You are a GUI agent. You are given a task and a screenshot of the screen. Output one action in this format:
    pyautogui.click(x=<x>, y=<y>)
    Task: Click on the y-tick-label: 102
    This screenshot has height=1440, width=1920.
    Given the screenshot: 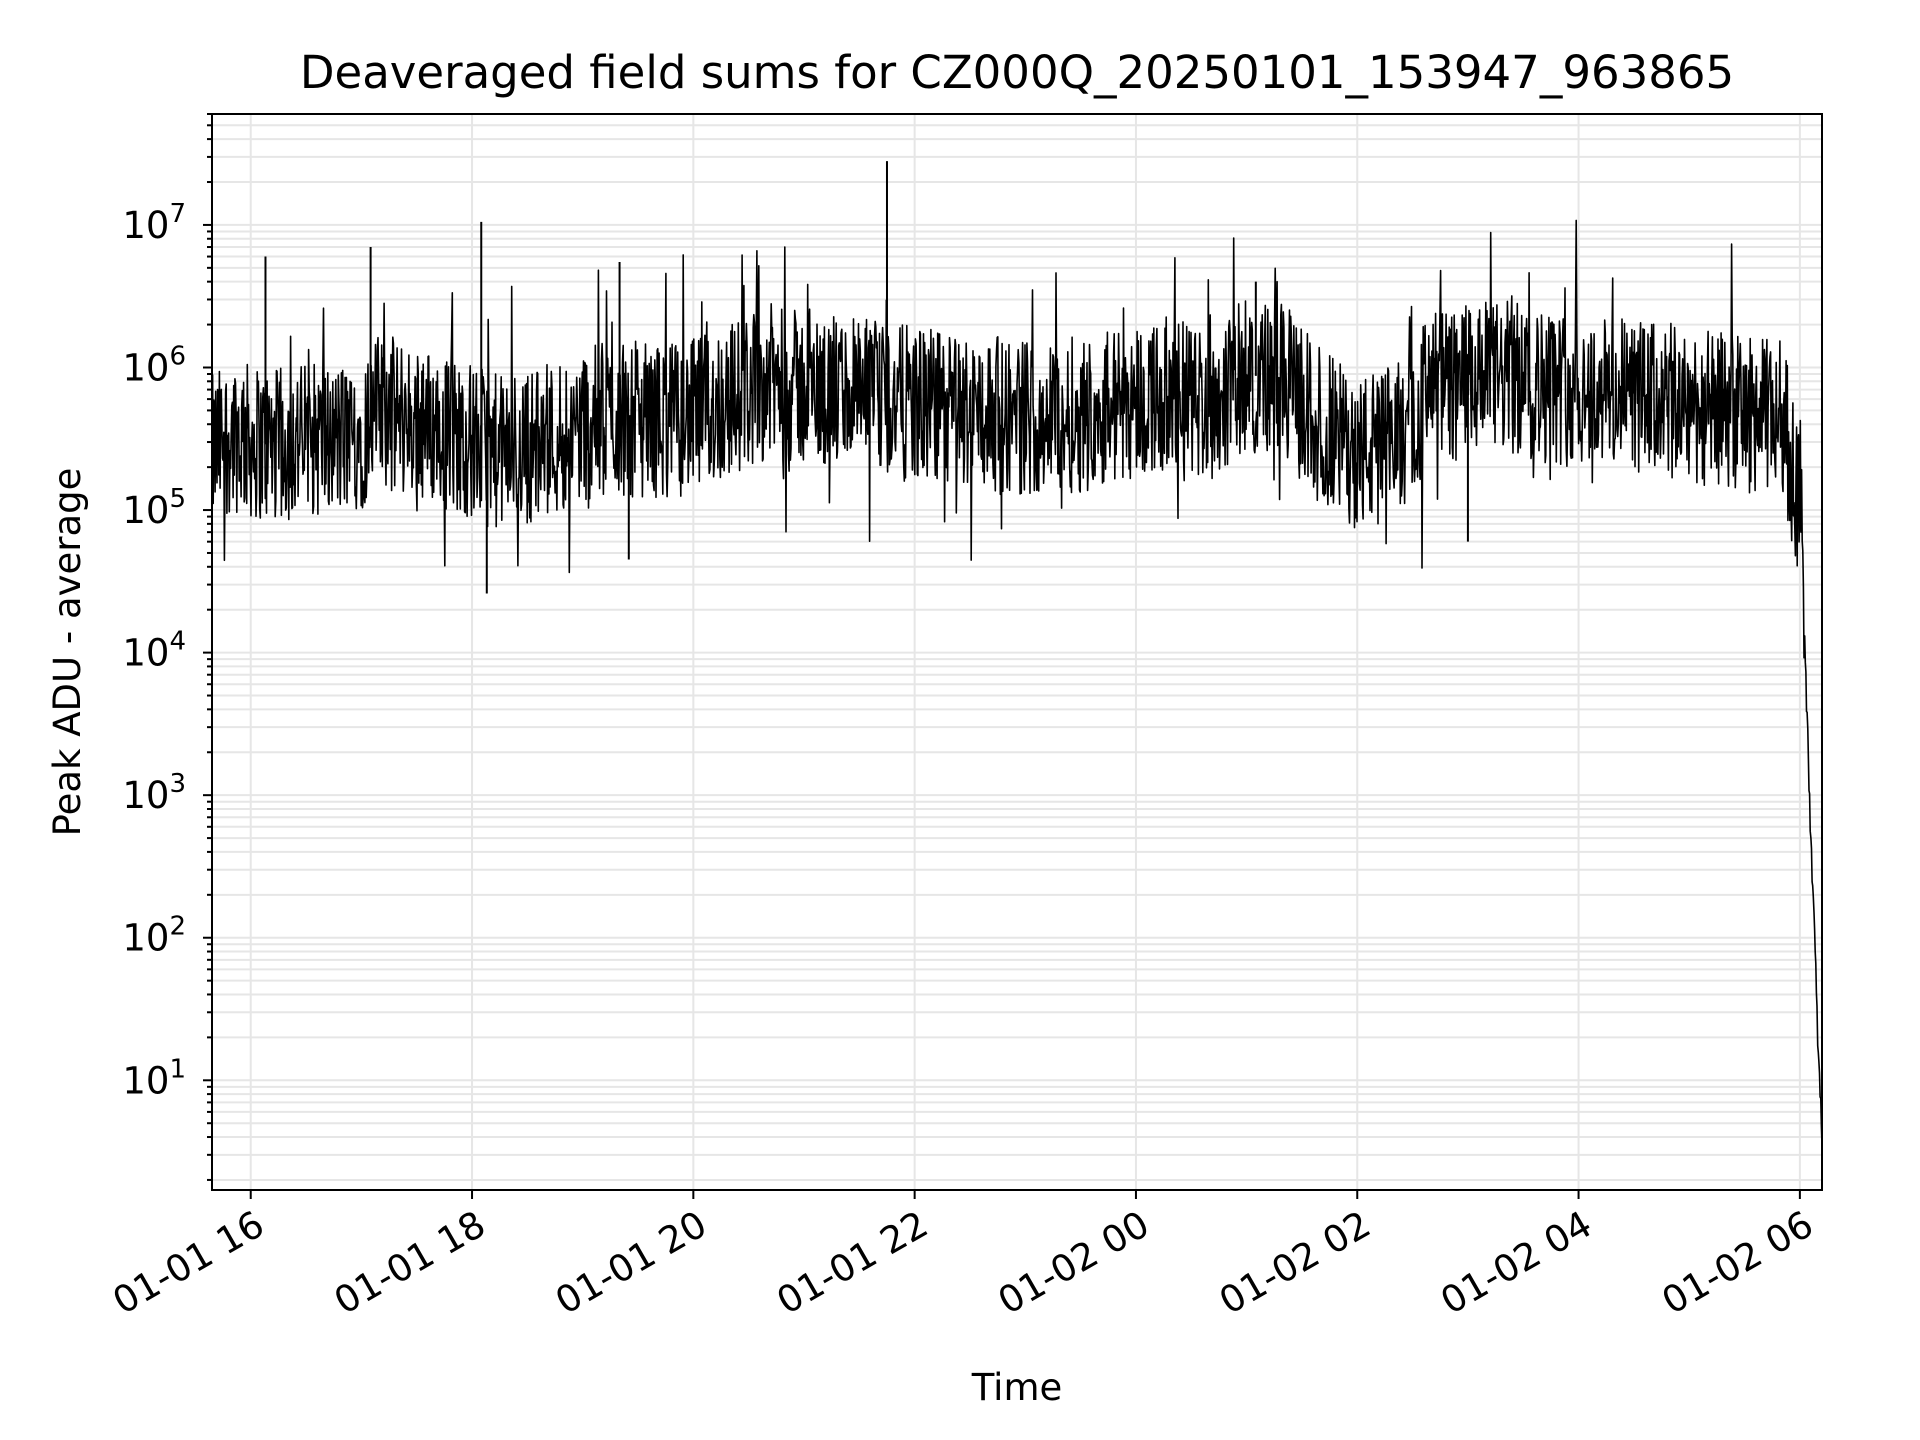 What is the action you would take?
    pyautogui.click(x=154, y=936)
    